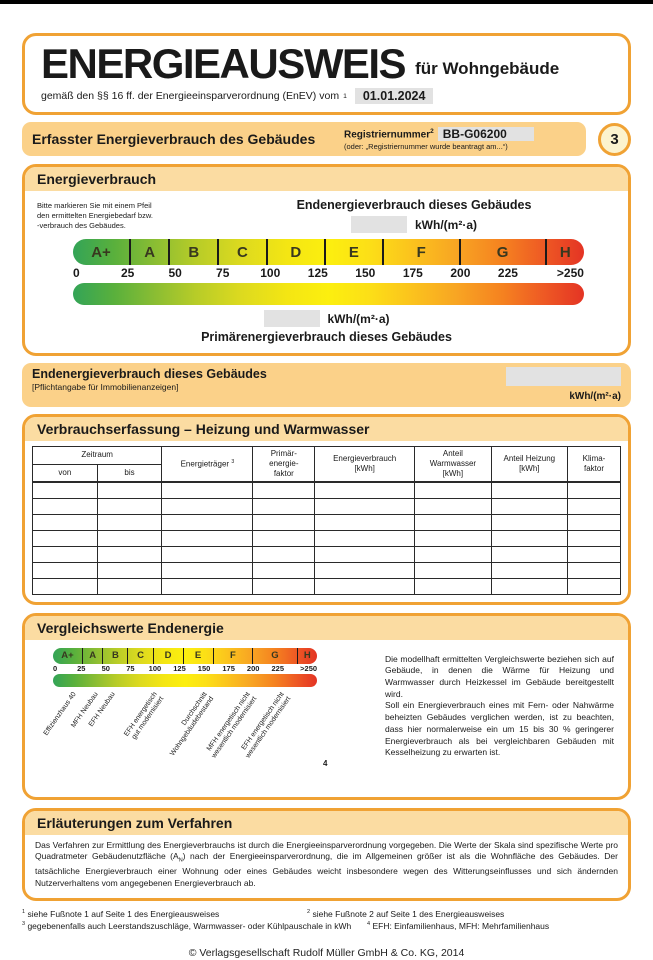 The width and height of the screenshot is (653, 960). What do you see at coordinates (379, 225) in the screenshot?
I see `final-energy-value-field` at bounding box center [379, 225].